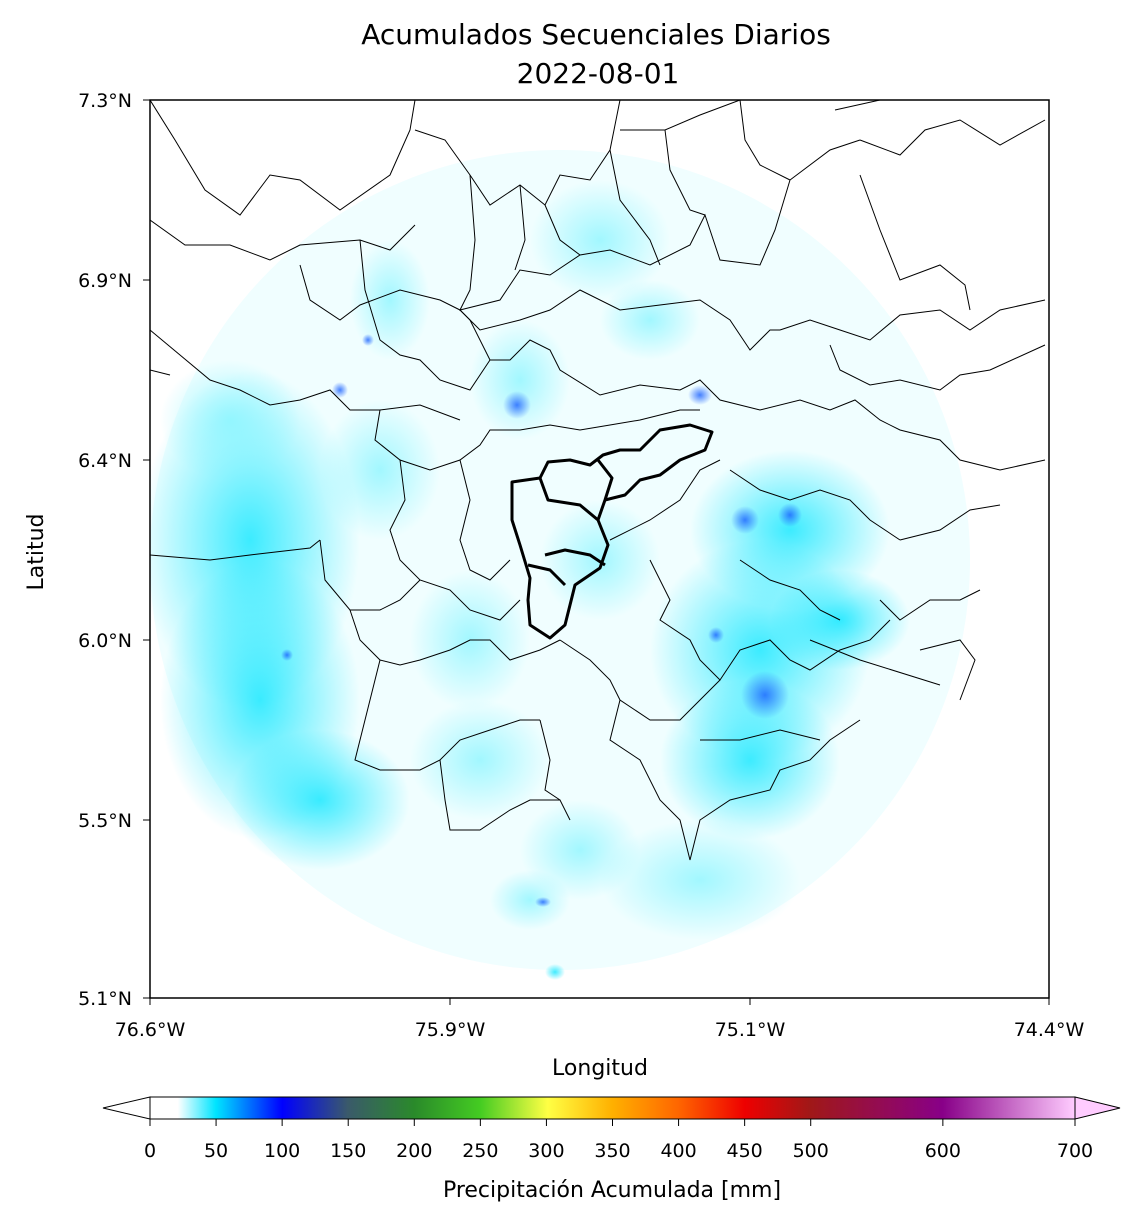 The image size is (1141, 1224). What do you see at coordinates (811, 1151) in the screenshot?
I see `colorbar-tick-label: 500` at bounding box center [811, 1151].